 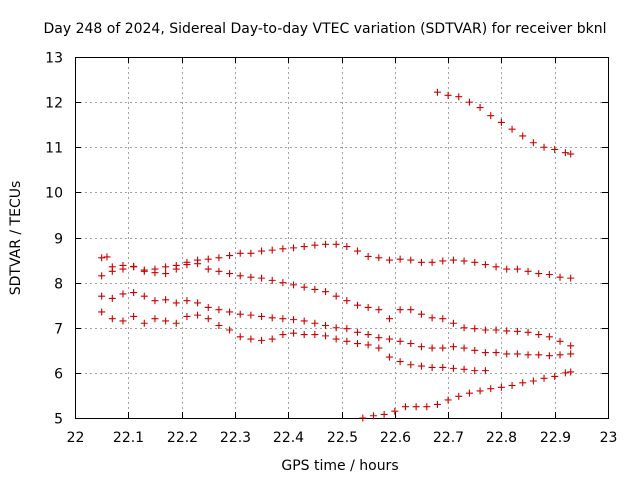 I want to click on series-sat-a, so click(x=336, y=261).